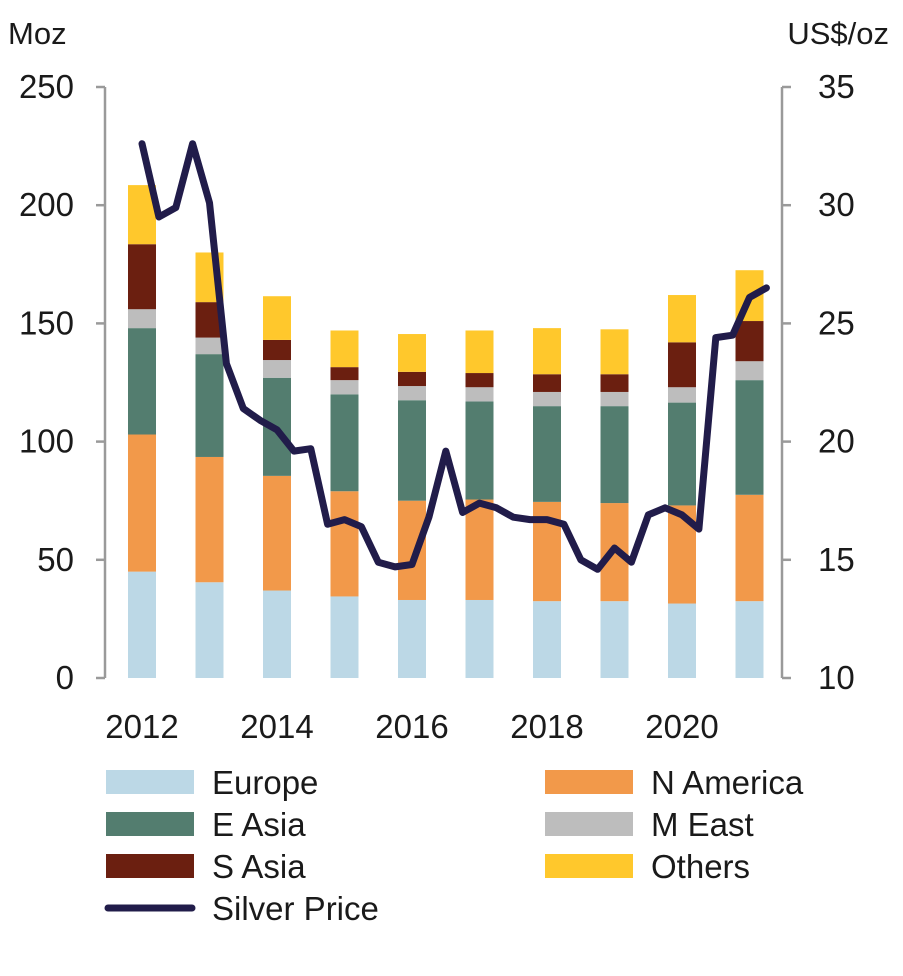  Describe the element at coordinates (479, 549) in the screenshot. I see `bar-n-america-2017` at that location.